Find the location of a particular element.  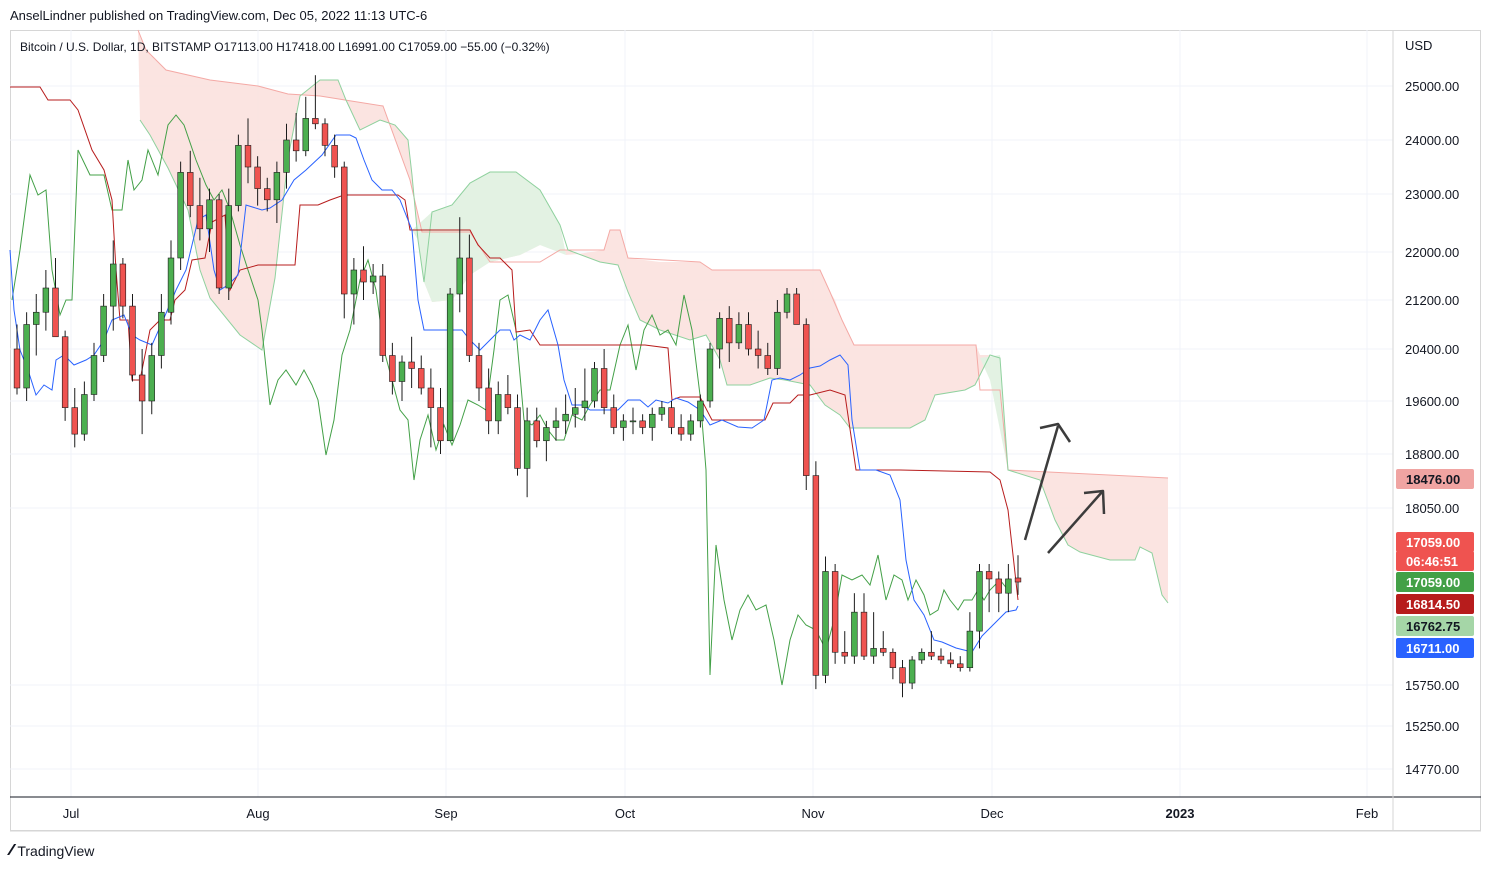

price-label-text: 18476.00 is located at coordinates (1433, 479).